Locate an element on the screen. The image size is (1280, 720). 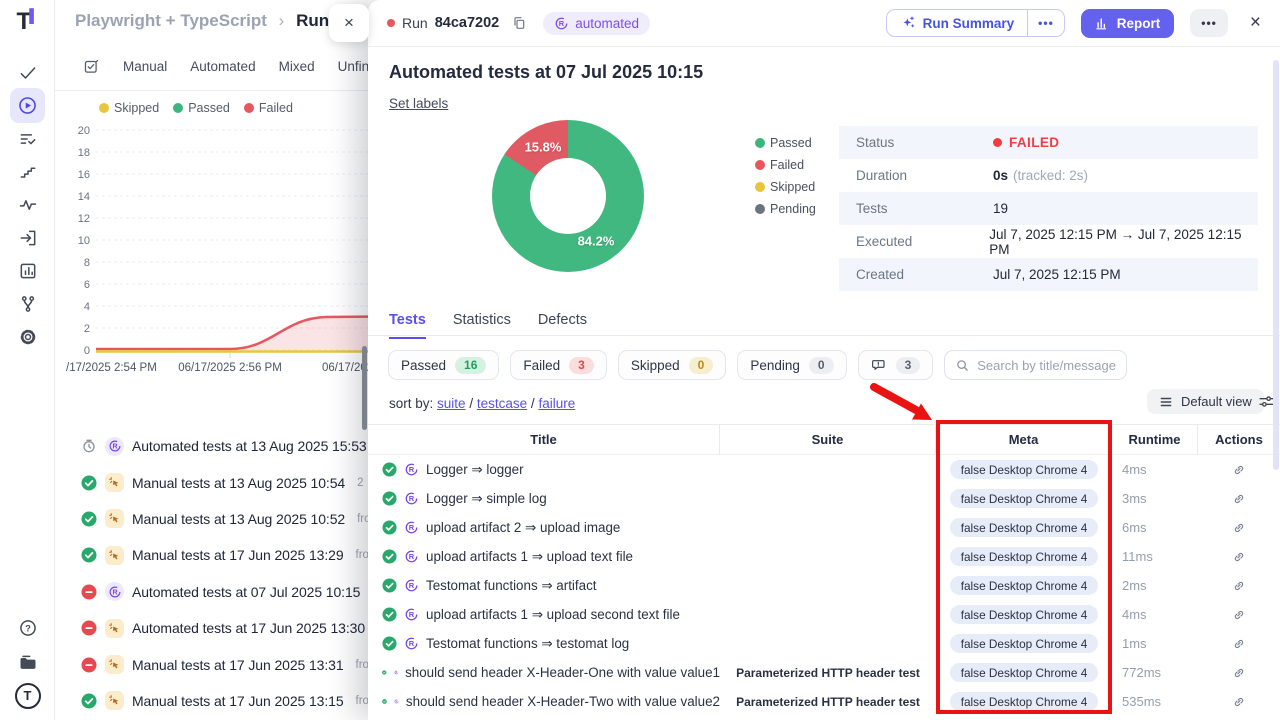
test-title: upload artifact 2 ⇒ upload image is located at coordinates (523, 527).